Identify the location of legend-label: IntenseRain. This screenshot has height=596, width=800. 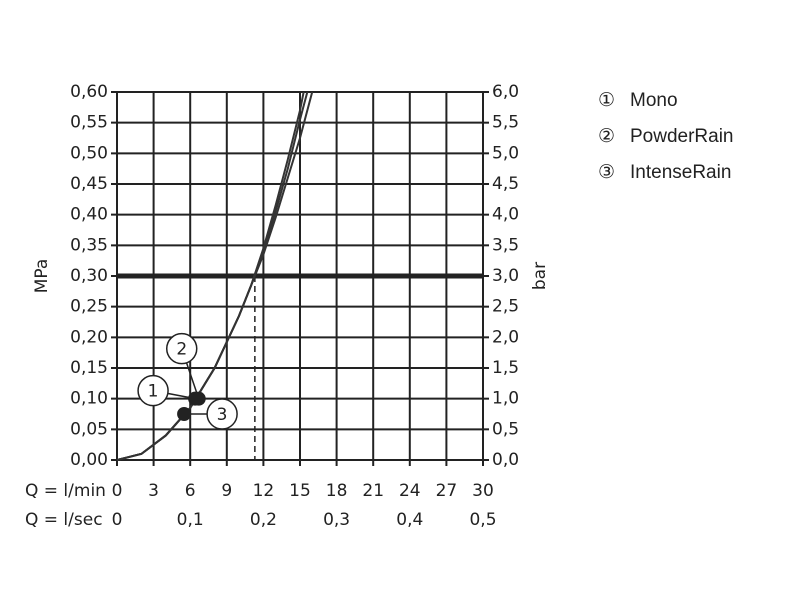
(680, 172).